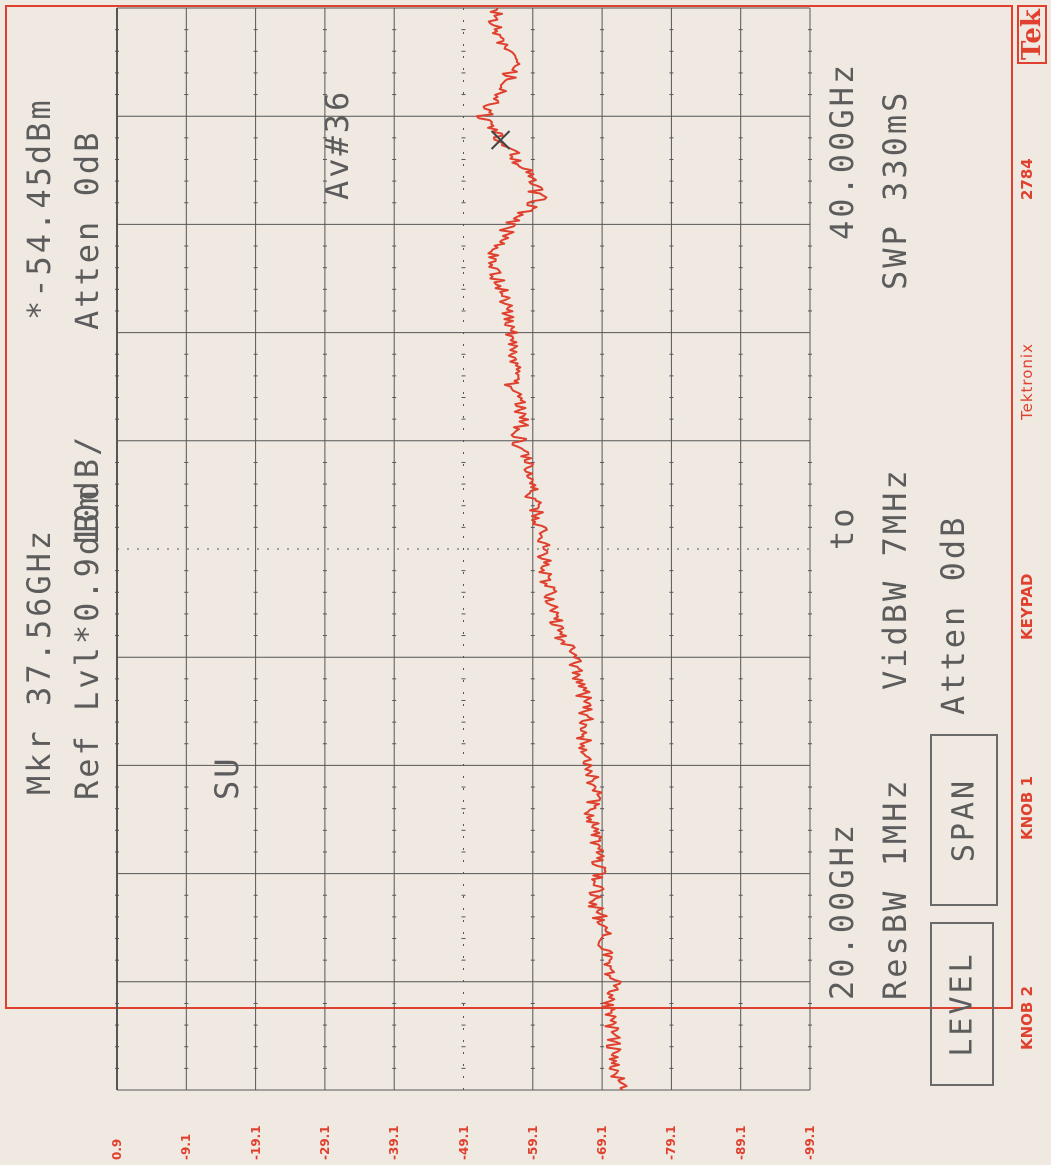  What do you see at coordinates (463, 1142) in the screenshot?
I see `y-tick-label: -49.1` at bounding box center [463, 1142].